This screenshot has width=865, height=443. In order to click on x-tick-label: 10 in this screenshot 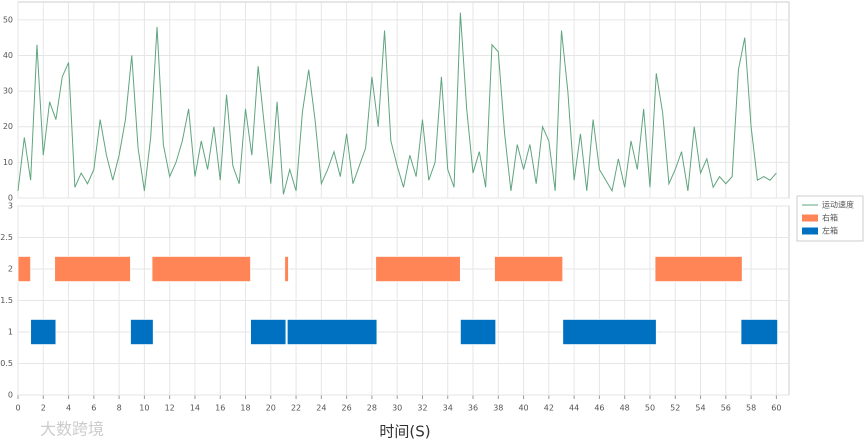, I will do `click(144, 408)`.